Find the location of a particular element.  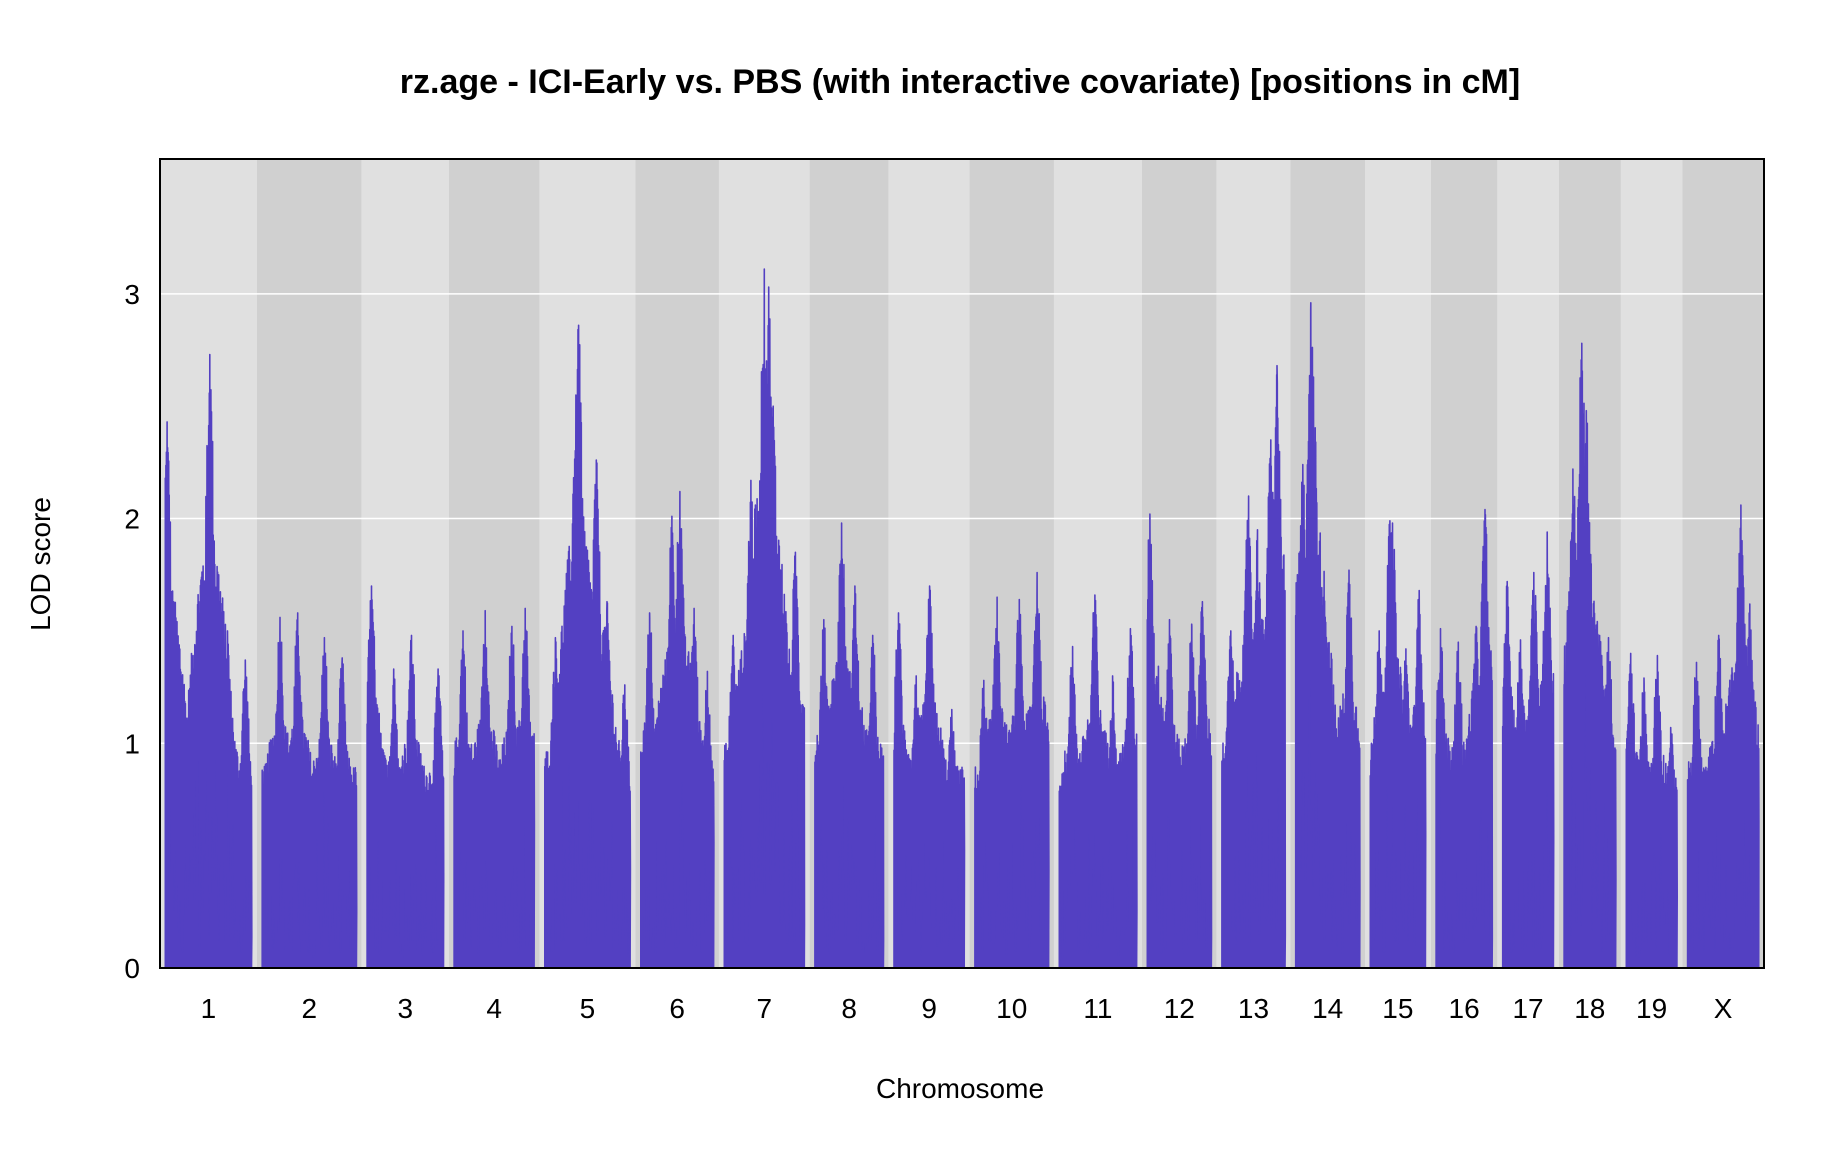

x-tick-label: 19 is located at coordinates (1651, 1008).